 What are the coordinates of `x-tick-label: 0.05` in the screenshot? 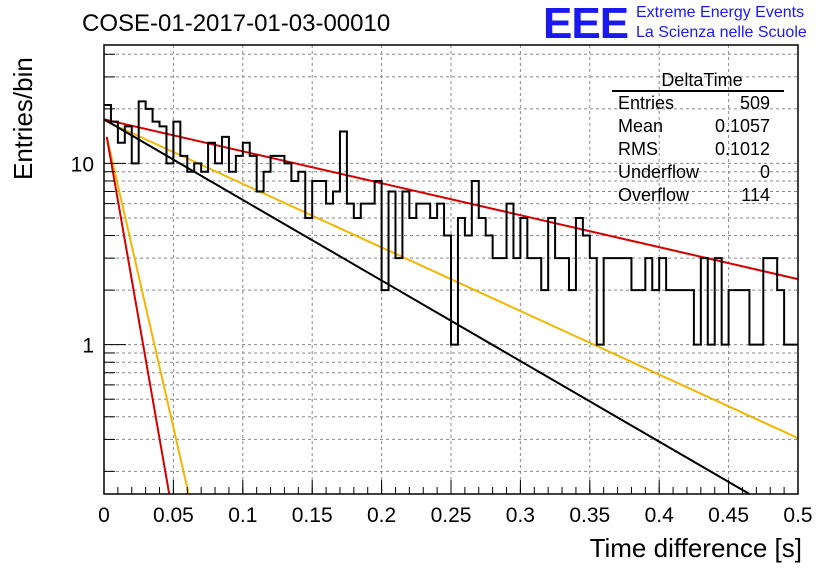 It's located at (173, 515).